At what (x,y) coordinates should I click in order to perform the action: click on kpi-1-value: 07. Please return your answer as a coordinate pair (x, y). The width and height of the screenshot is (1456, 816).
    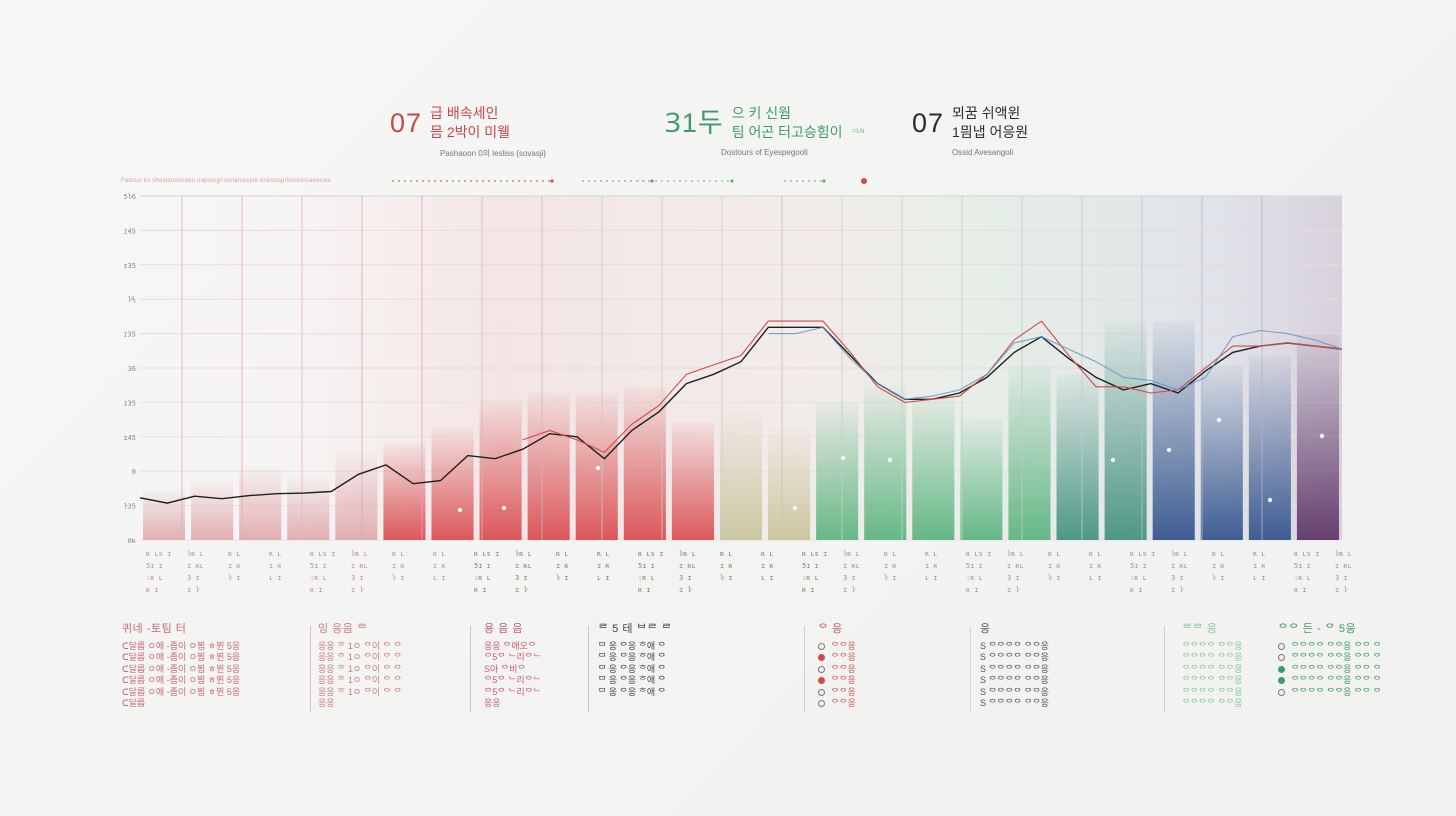
    Looking at the image, I should click on (406, 123).